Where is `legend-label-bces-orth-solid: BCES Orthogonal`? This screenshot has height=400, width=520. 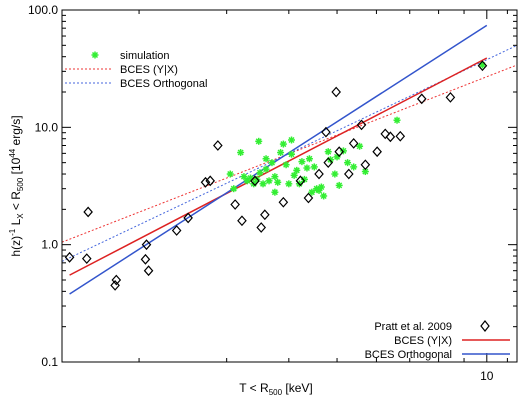 legend-label-bces-orth-solid: BCES Orthogonal is located at coordinates (408, 355).